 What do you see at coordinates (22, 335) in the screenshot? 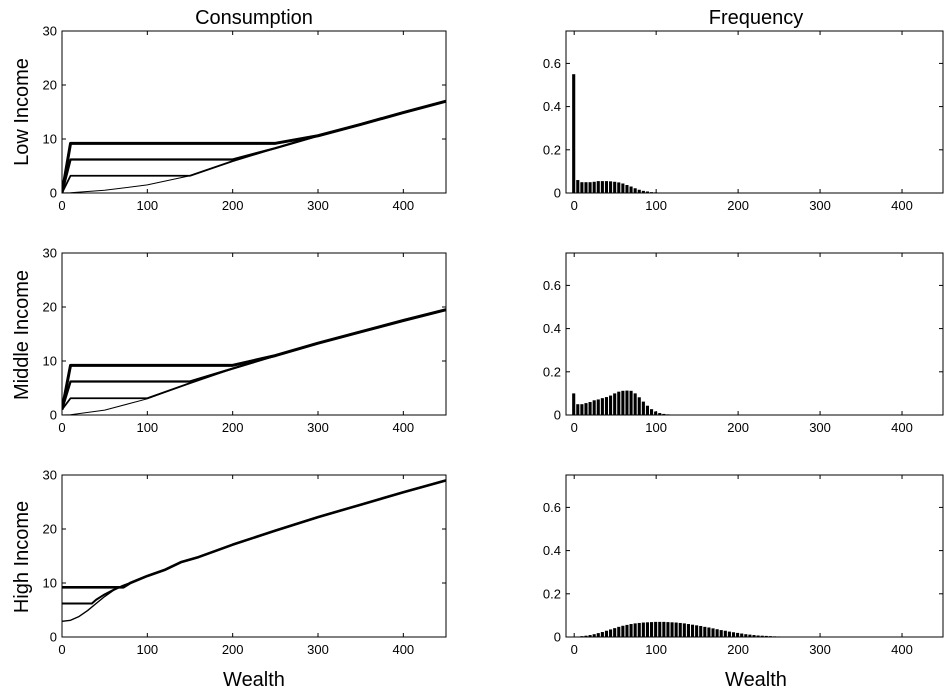
I see `middle-income-label: Middle Income` at bounding box center [22, 335].